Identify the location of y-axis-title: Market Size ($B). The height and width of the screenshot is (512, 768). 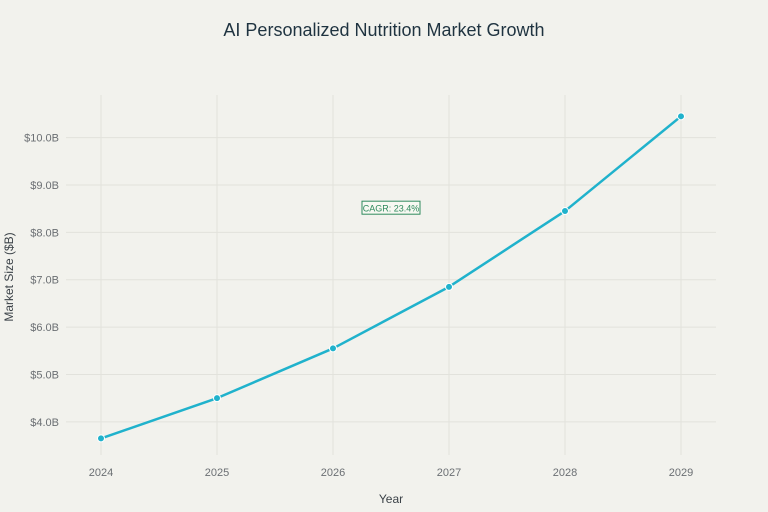
(9, 276).